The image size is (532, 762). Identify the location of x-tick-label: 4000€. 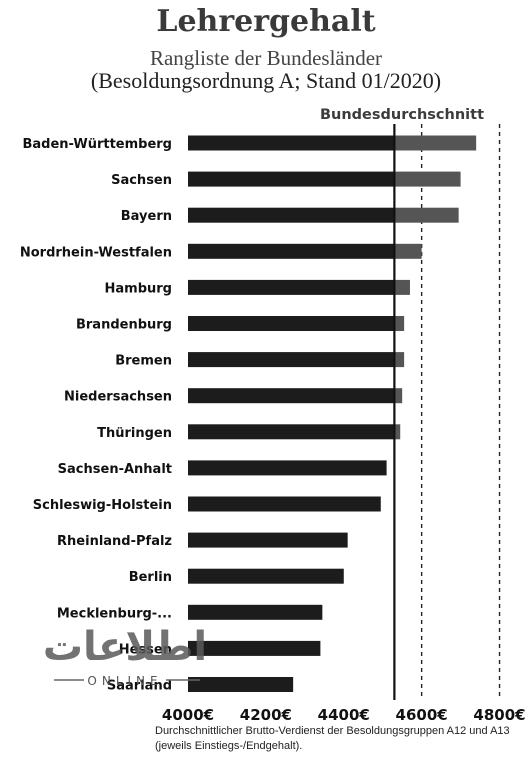
(188, 715).